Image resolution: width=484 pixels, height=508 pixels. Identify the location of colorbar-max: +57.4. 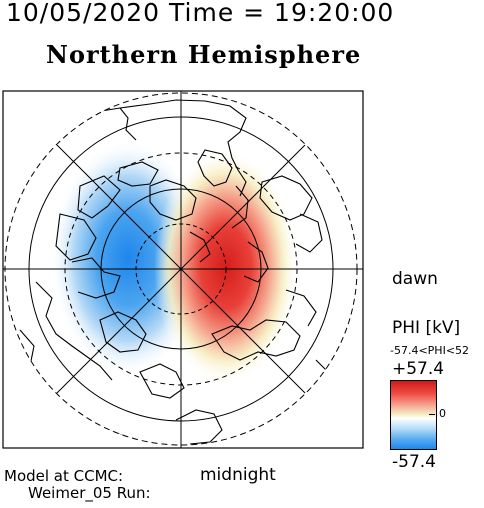
(418, 369).